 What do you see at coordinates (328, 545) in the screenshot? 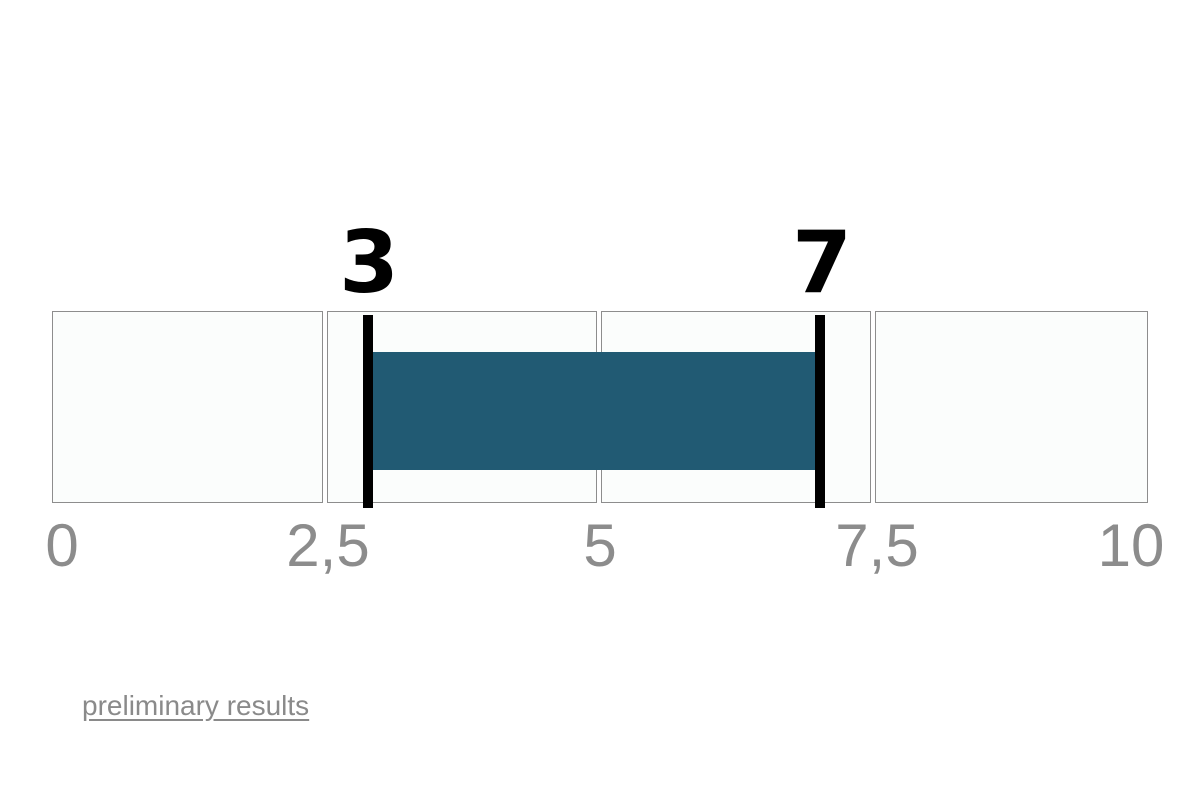
I see `axis-tick-2-5: 2,5` at bounding box center [328, 545].